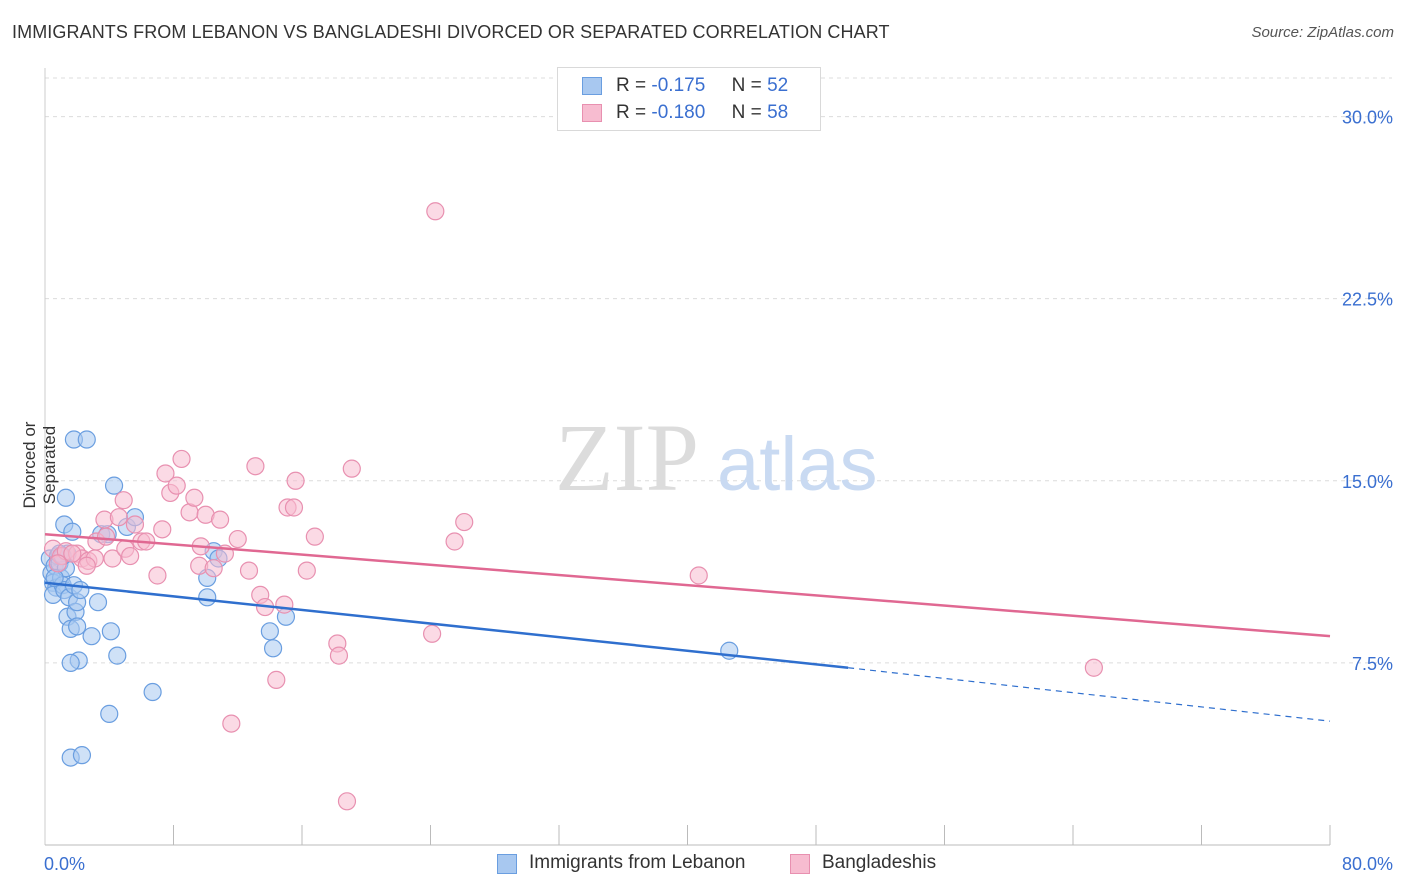  What do you see at coordinates (1367, 482) in the screenshot?
I see `y-tick-label: 15.0%` at bounding box center [1367, 482].